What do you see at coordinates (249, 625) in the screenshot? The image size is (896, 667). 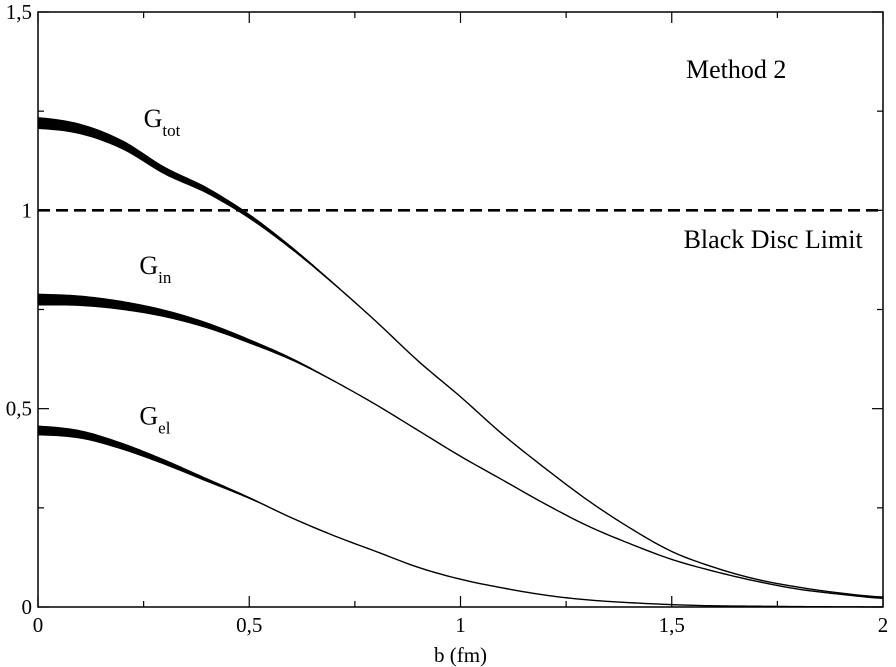 I see `x-tick-label: 0,5` at bounding box center [249, 625].